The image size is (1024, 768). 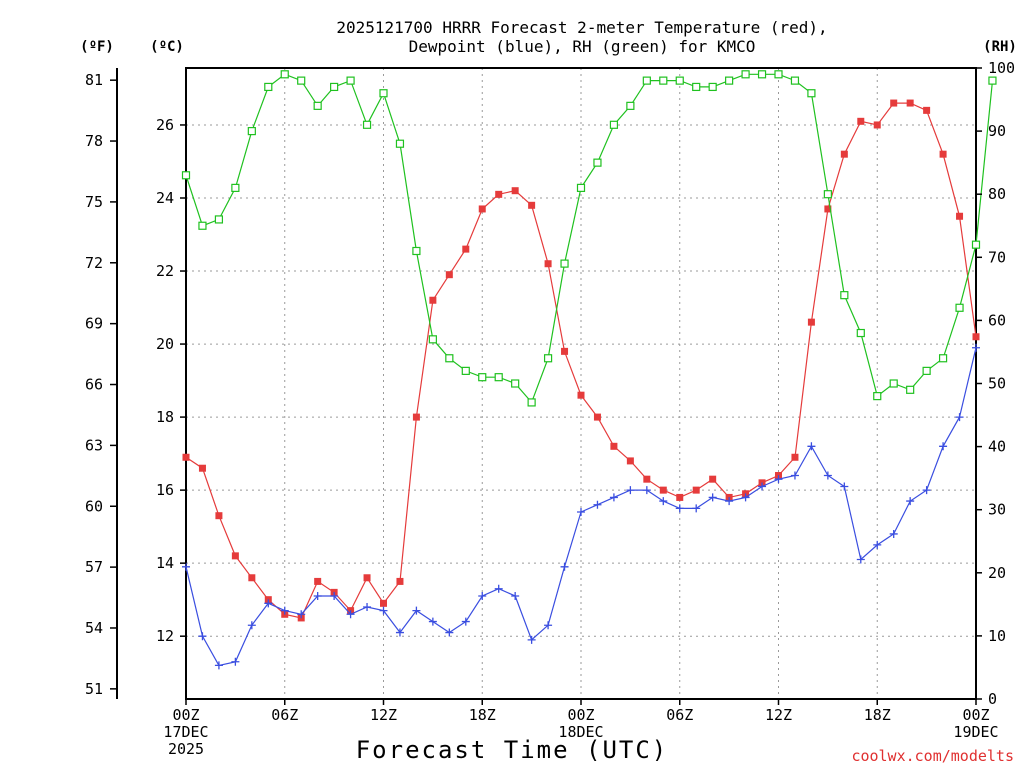 I want to click on source-credit: coolwx.com/modelts, so click(x=932, y=756).